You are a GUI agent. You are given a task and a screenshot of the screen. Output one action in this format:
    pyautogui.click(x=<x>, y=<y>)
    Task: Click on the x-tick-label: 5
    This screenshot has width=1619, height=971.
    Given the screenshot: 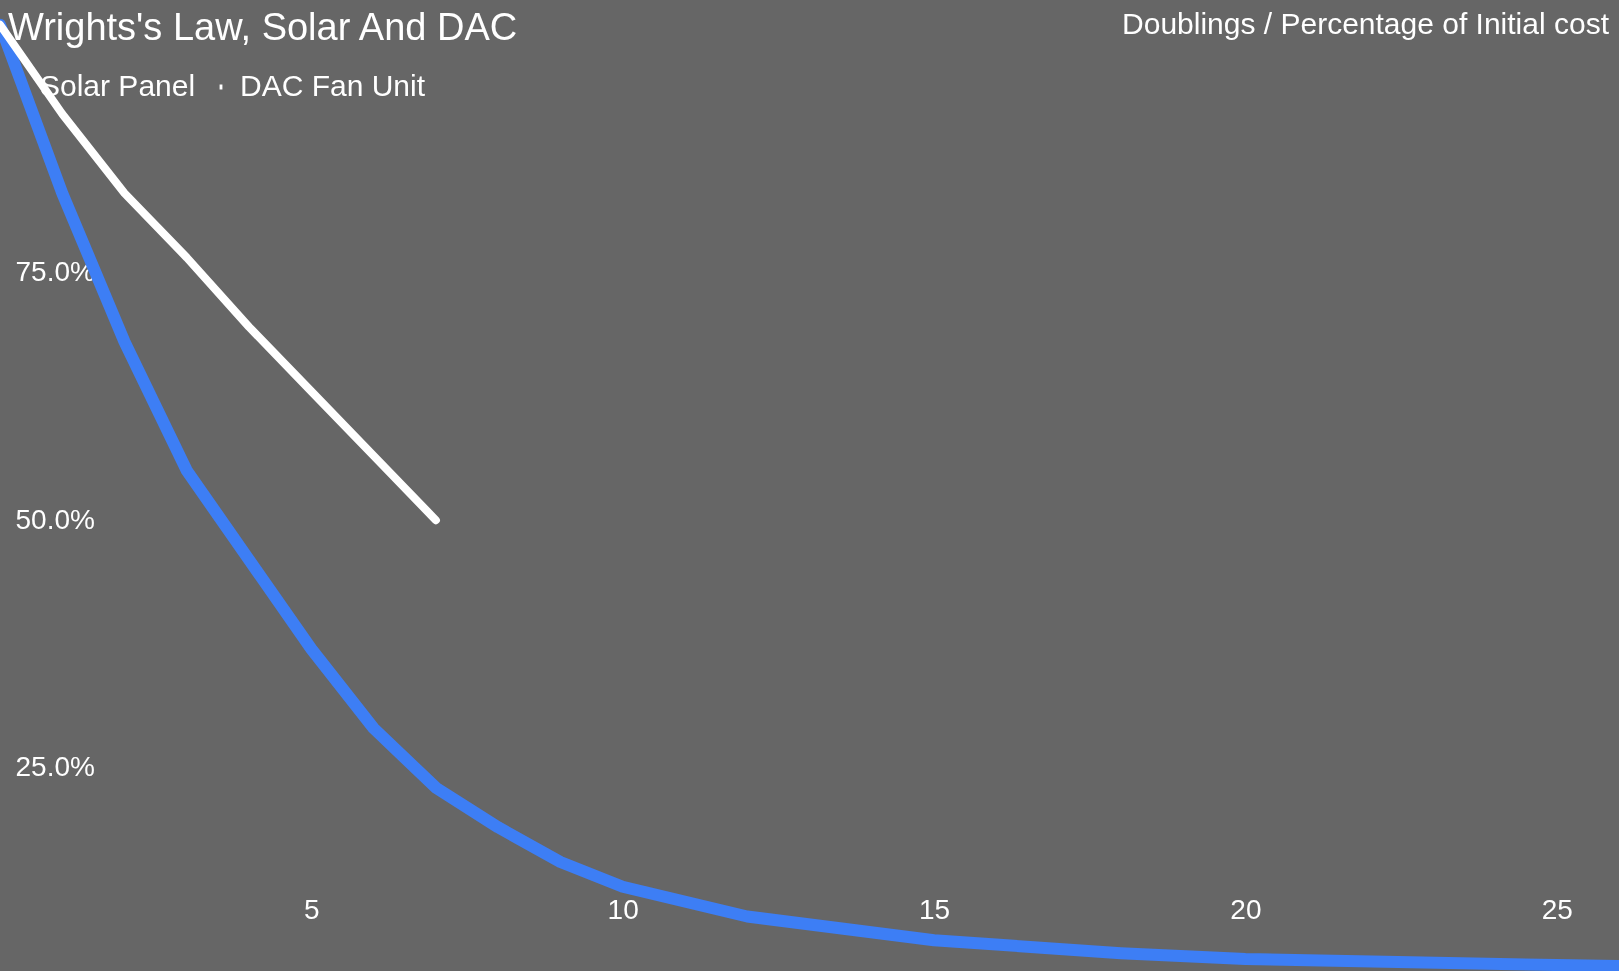 What is the action you would take?
    pyautogui.click(x=312, y=909)
    